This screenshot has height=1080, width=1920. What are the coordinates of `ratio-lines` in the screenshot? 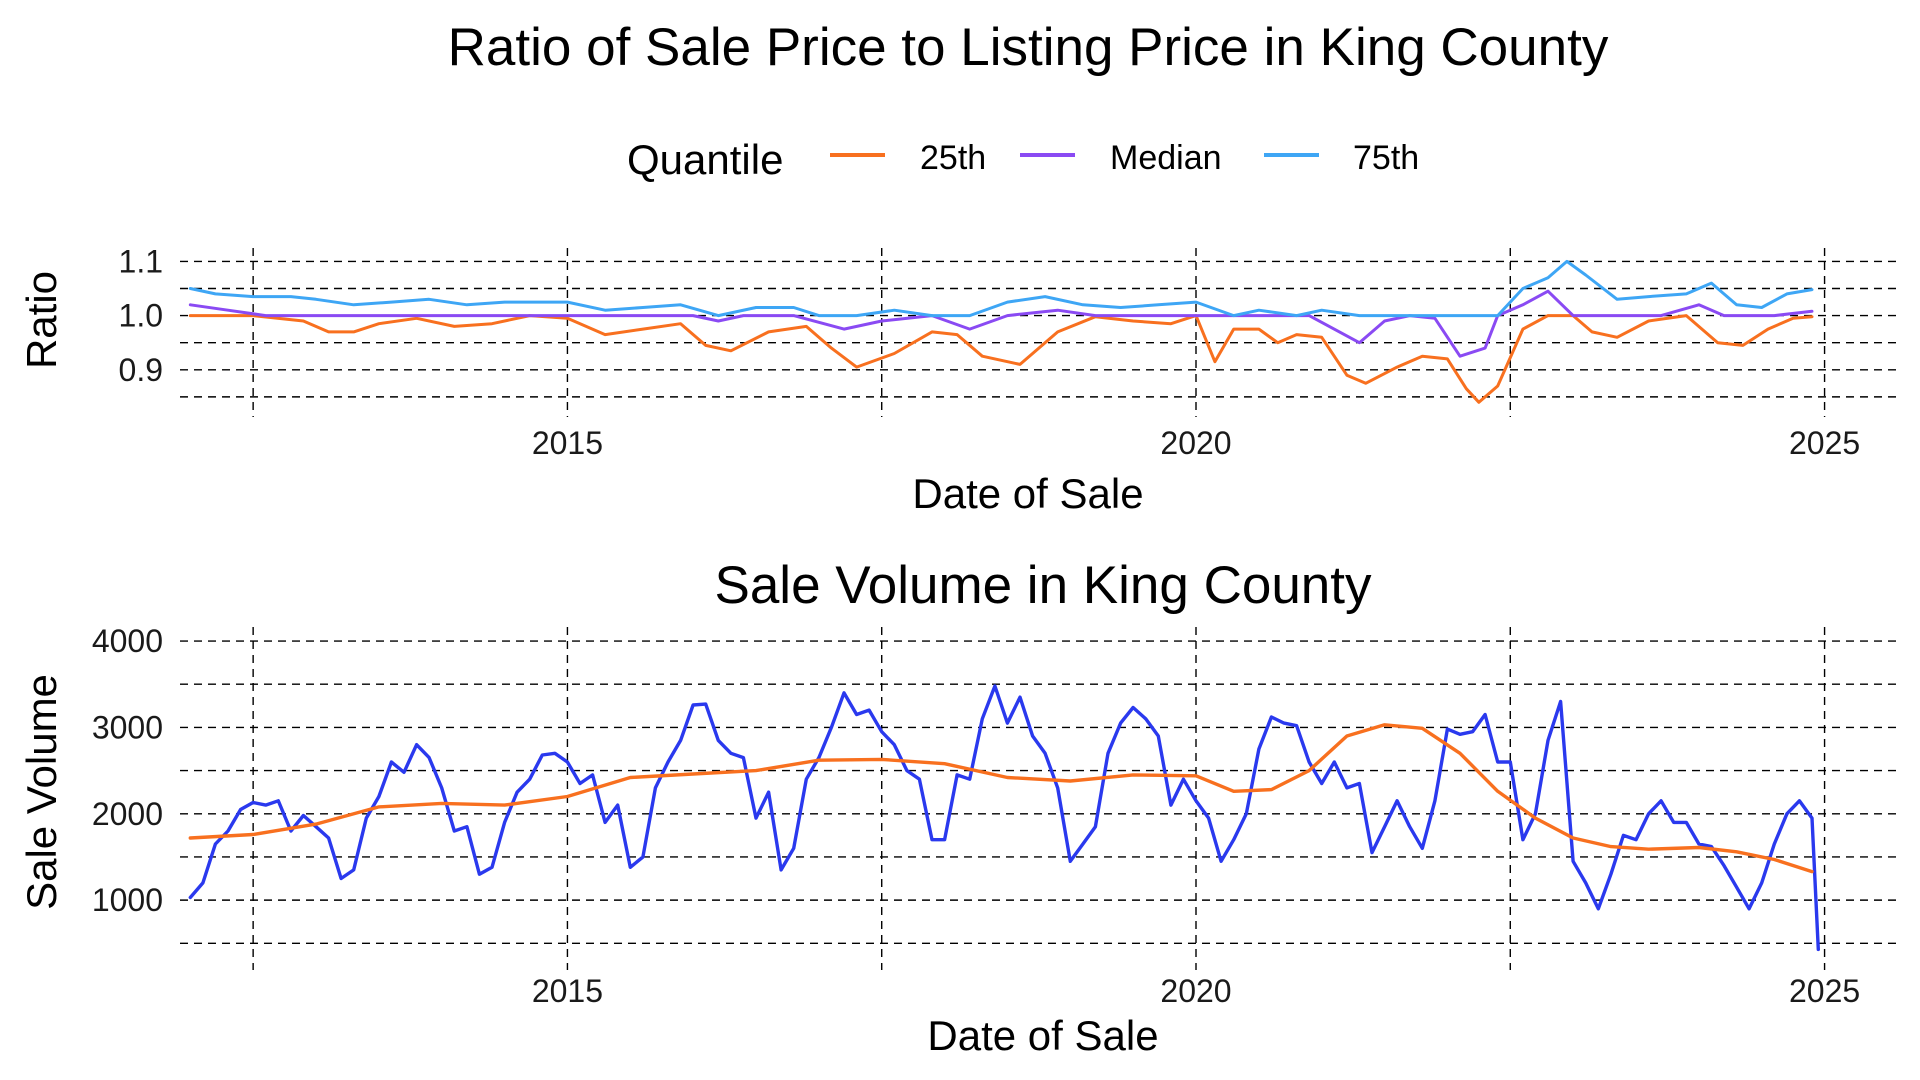 It's located at (1001, 331).